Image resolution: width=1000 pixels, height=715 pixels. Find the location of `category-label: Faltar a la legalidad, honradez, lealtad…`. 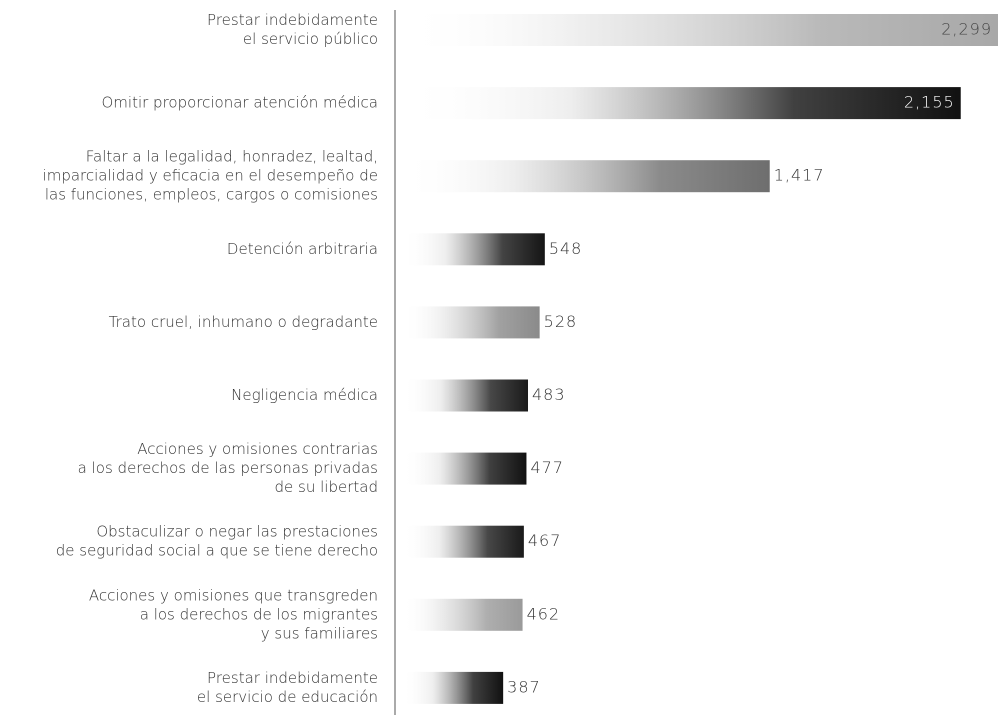

category-label: Faltar a la legalidad, honradez, lealtad… is located at coordinates (232, 157).